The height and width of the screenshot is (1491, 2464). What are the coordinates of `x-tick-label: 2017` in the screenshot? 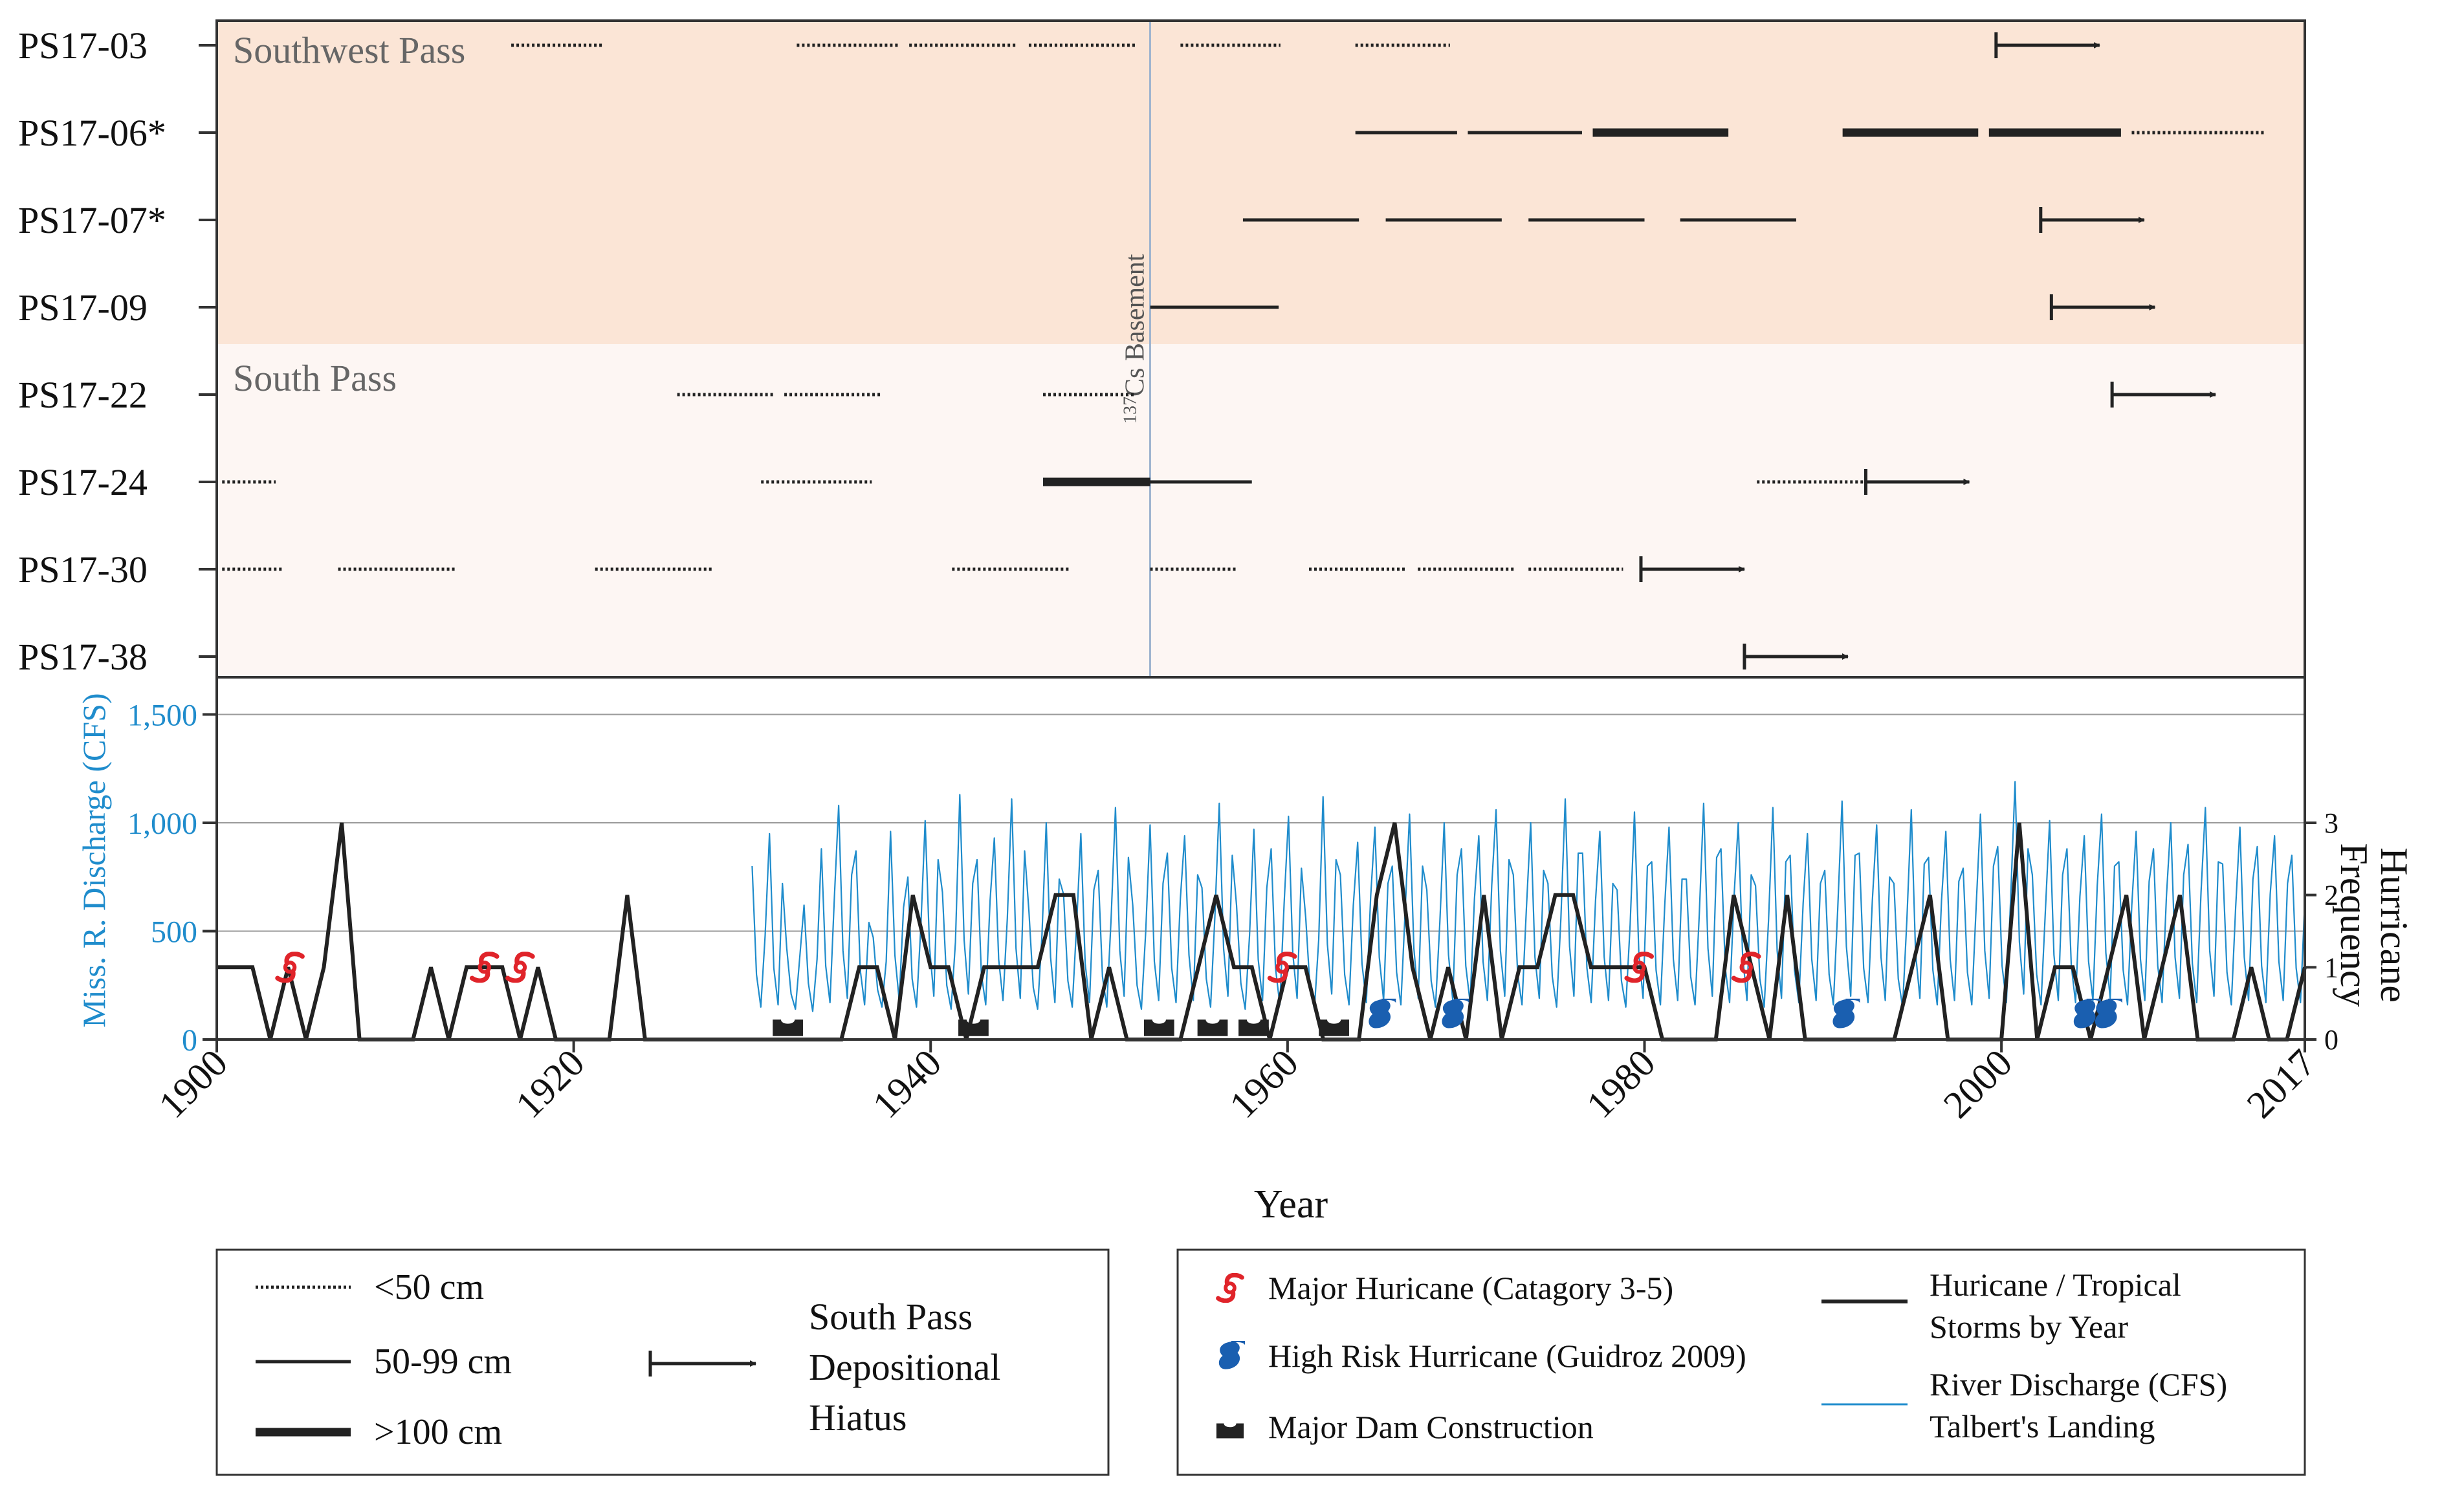 It's located at (2281, 1084).